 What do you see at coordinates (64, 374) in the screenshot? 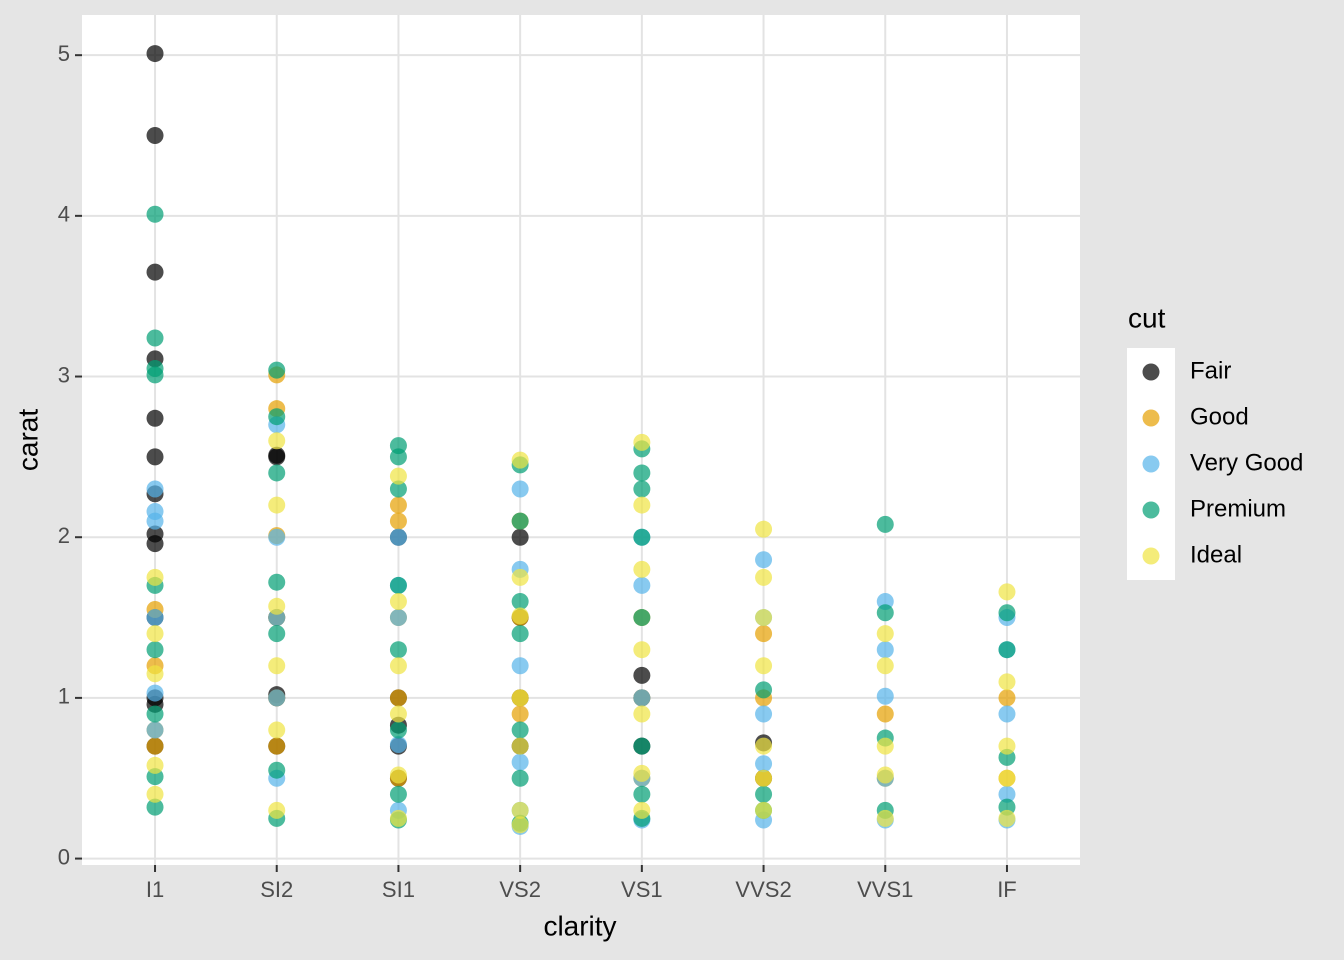
I see `y-tick-label: 3` at bounding box center [64, 374].